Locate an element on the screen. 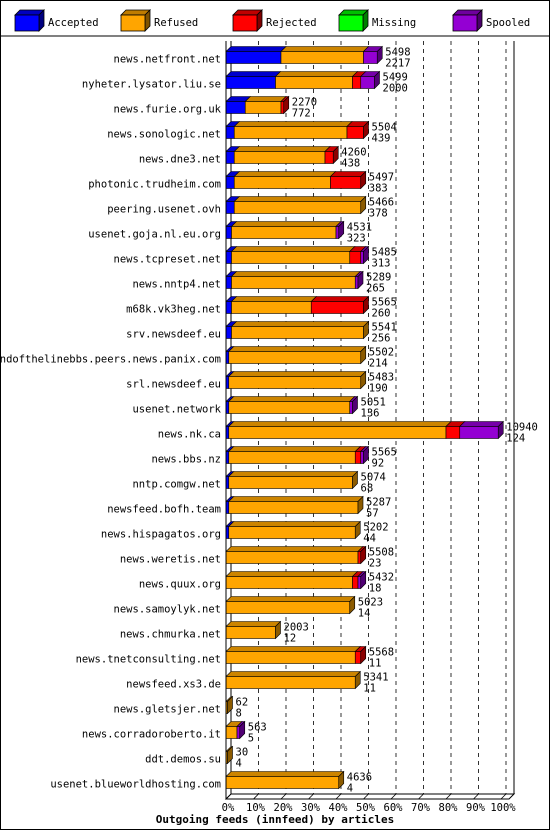 Image resolution: width=550 pixels, height=830 pixels. row-label: news.hispagatos.org is located at coordinates (161, 535).